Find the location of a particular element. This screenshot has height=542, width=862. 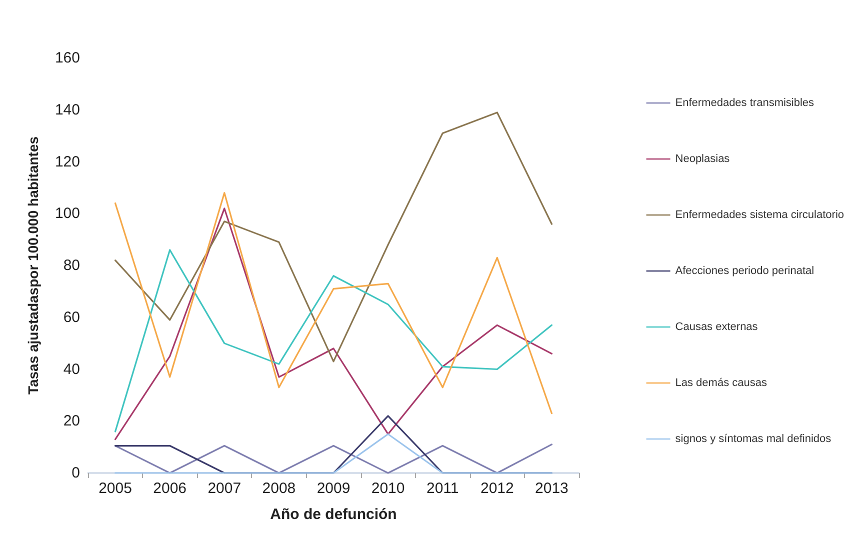

x-tick-label: 2011 is located at coordinates (442, 488).